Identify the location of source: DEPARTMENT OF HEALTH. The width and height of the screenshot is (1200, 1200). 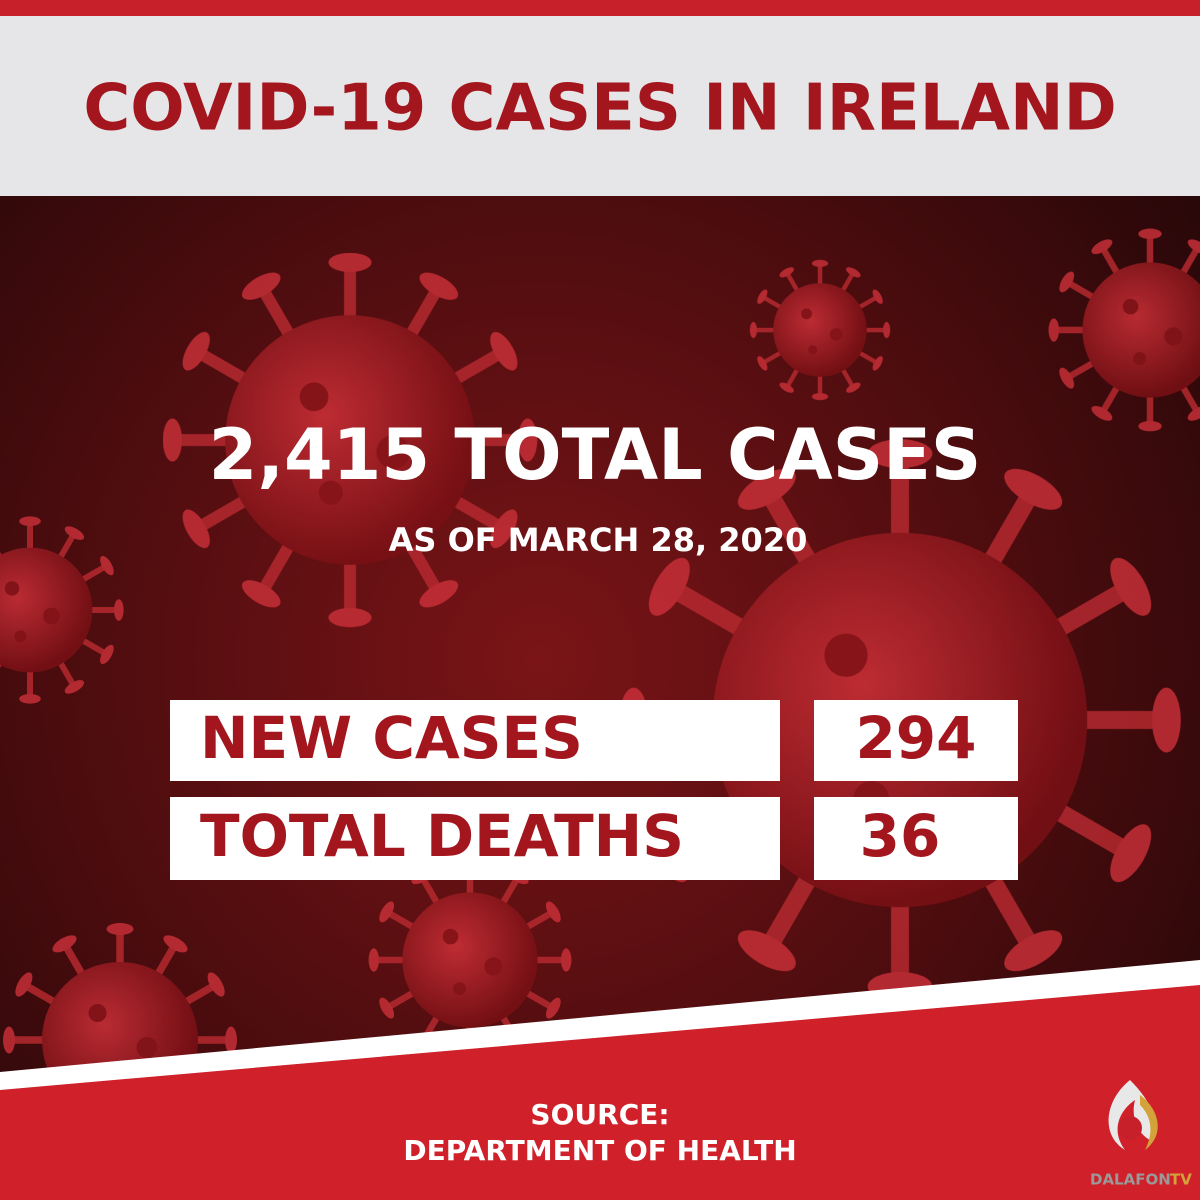
(599, 1150).